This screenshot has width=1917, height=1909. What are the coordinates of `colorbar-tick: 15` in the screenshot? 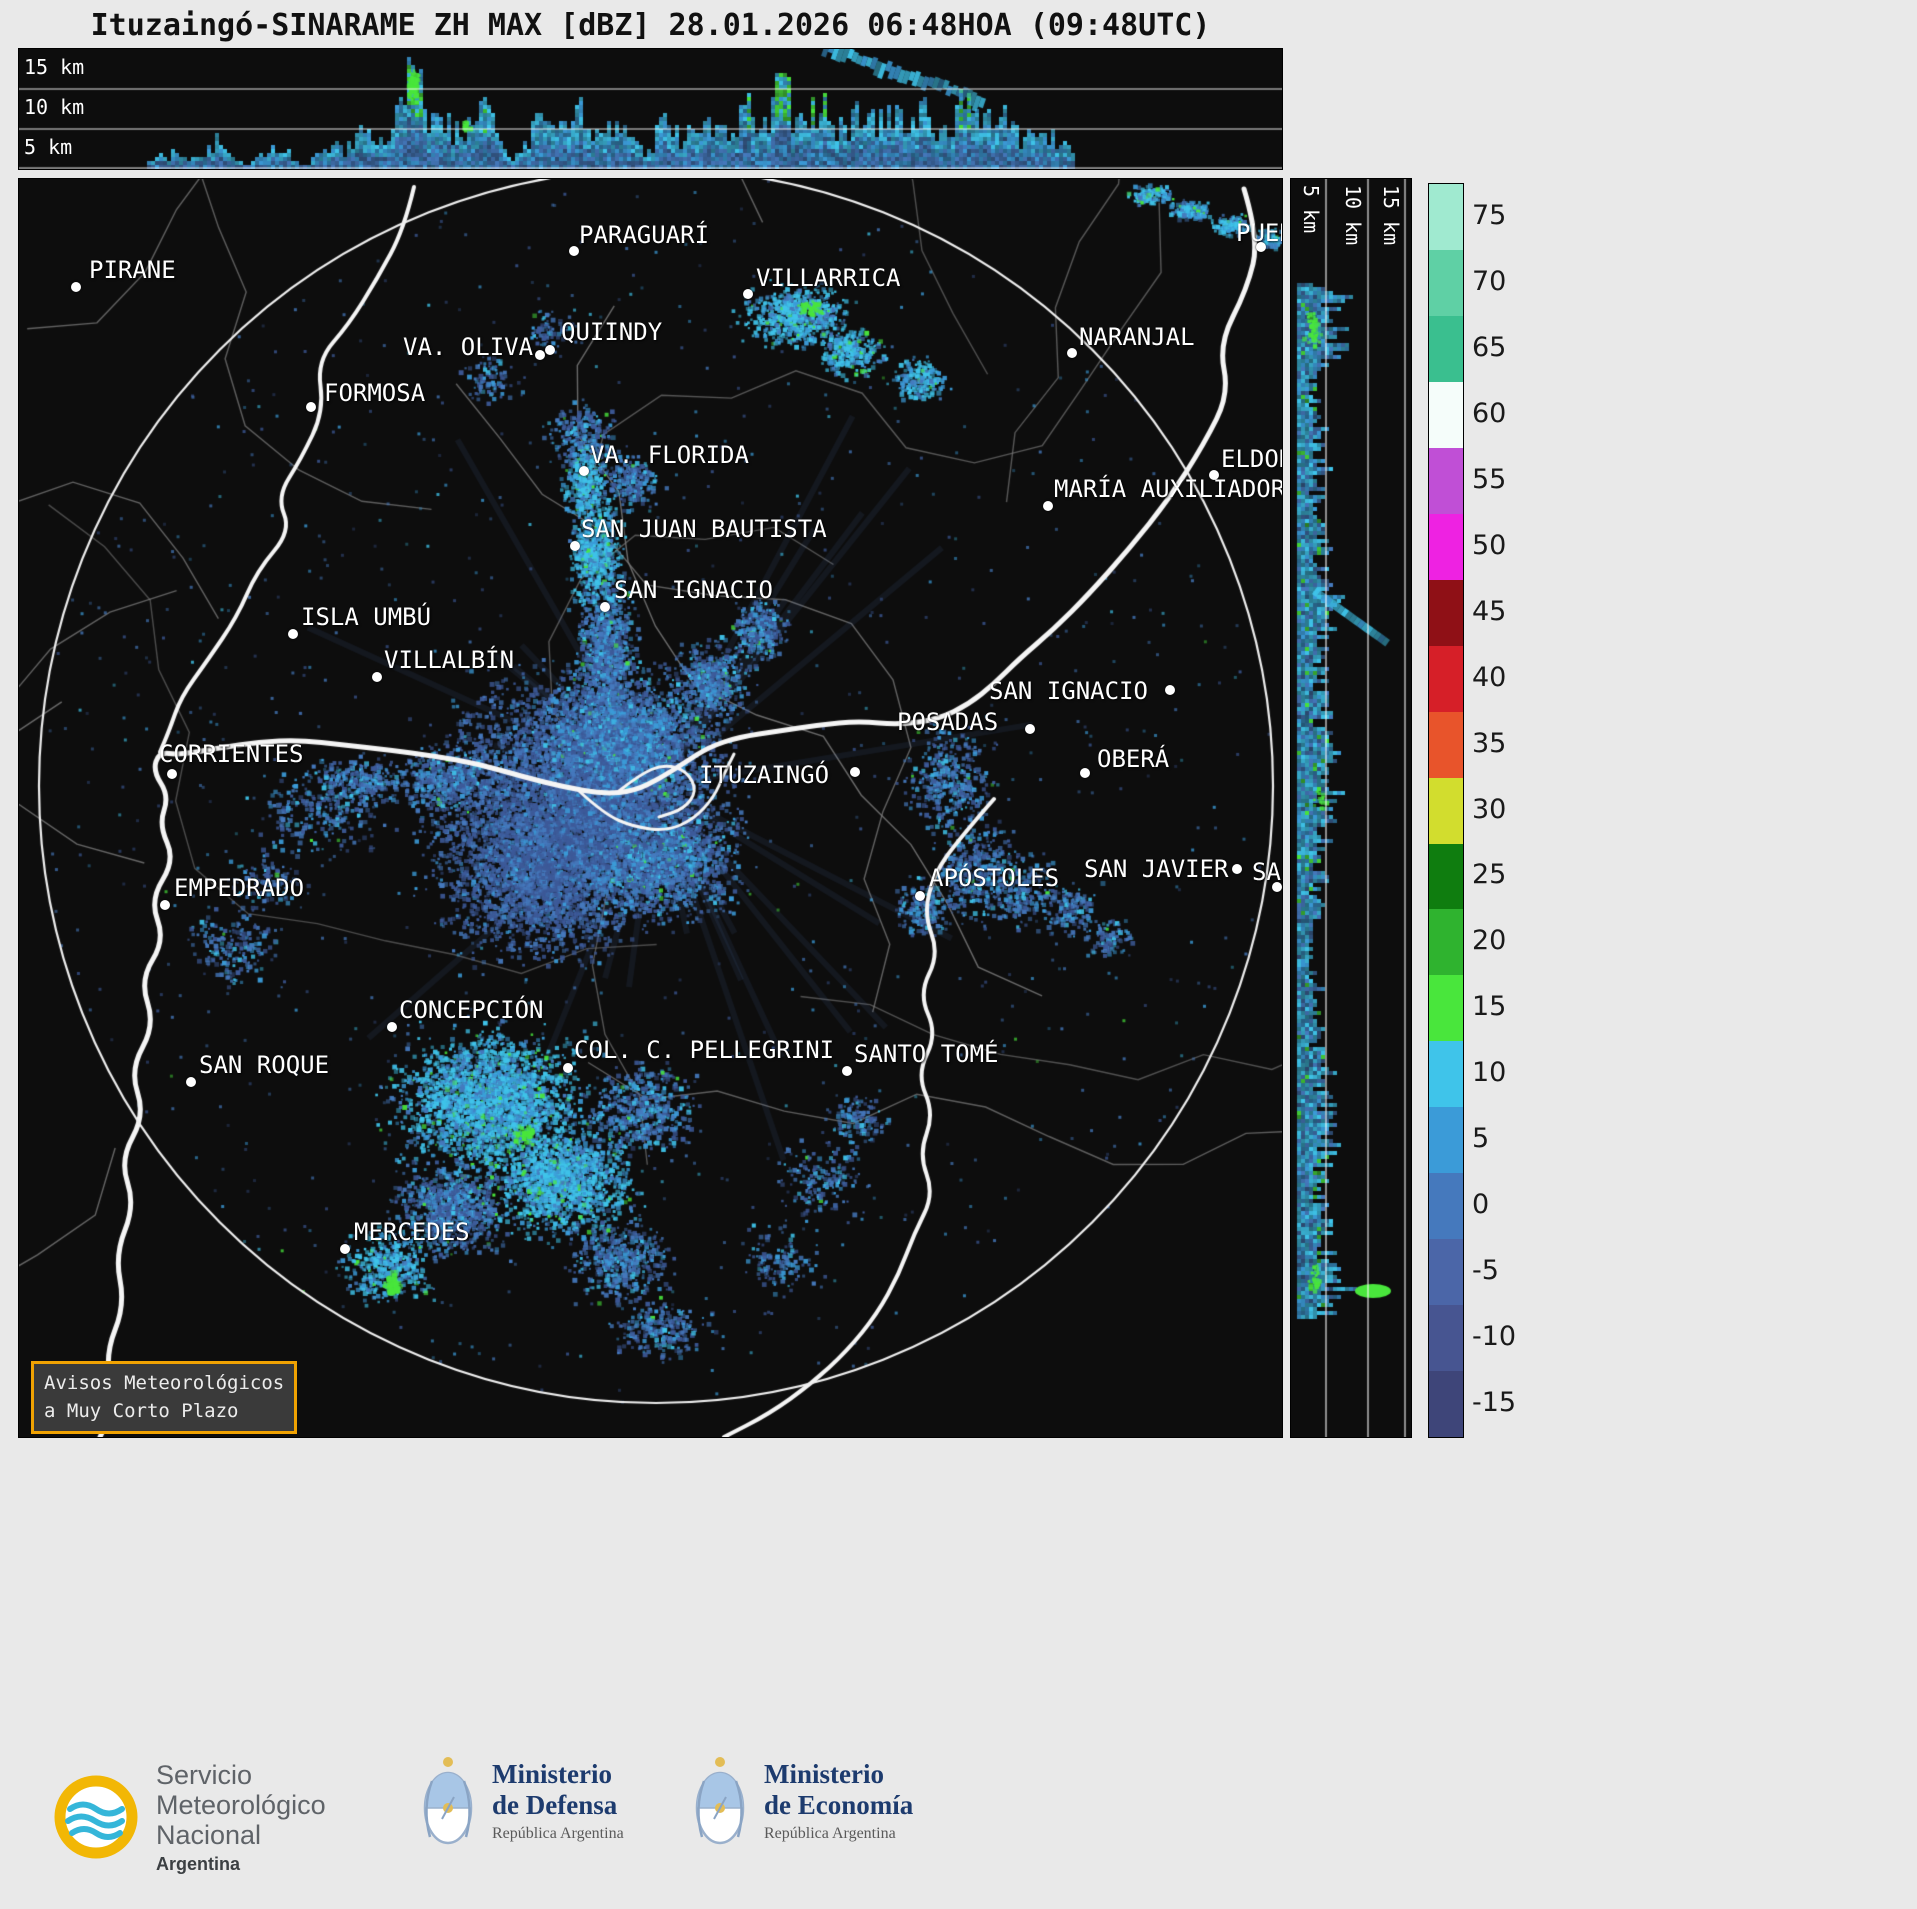 It's located at (1489, 1006).